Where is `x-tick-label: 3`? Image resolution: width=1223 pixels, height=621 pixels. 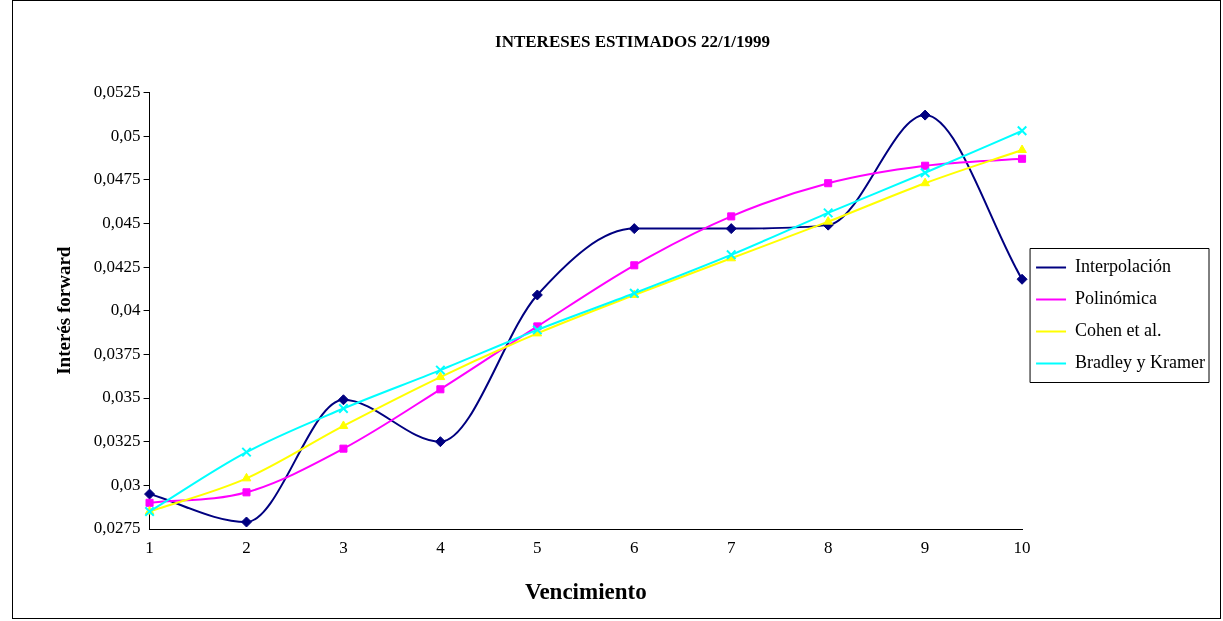
x-tick-label: 3 is located at coordinates (343, 547).